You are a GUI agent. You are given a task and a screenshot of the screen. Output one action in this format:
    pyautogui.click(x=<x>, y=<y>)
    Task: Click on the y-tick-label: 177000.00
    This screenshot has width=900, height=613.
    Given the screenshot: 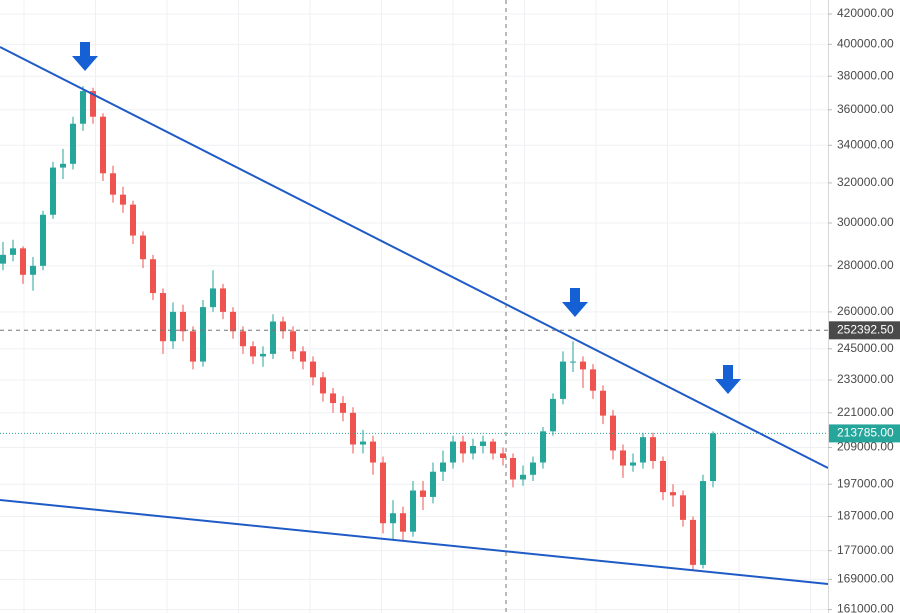 What is the action you would take?
    pyautogui.click(x=865, y=550)
    